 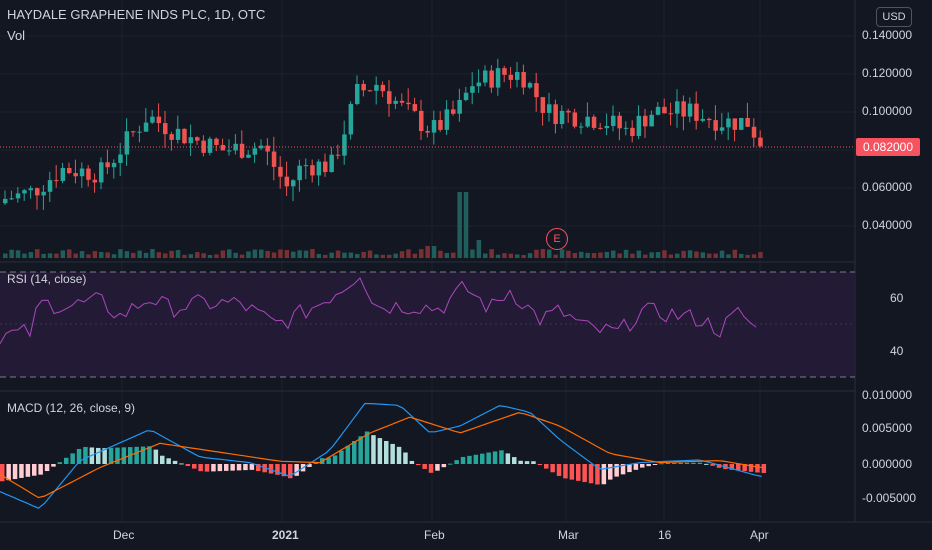 What do you see at coordinates (887, 464) in the screenshot?
I see `macd-tick: 0.000000` at bounding box center [887, 464].